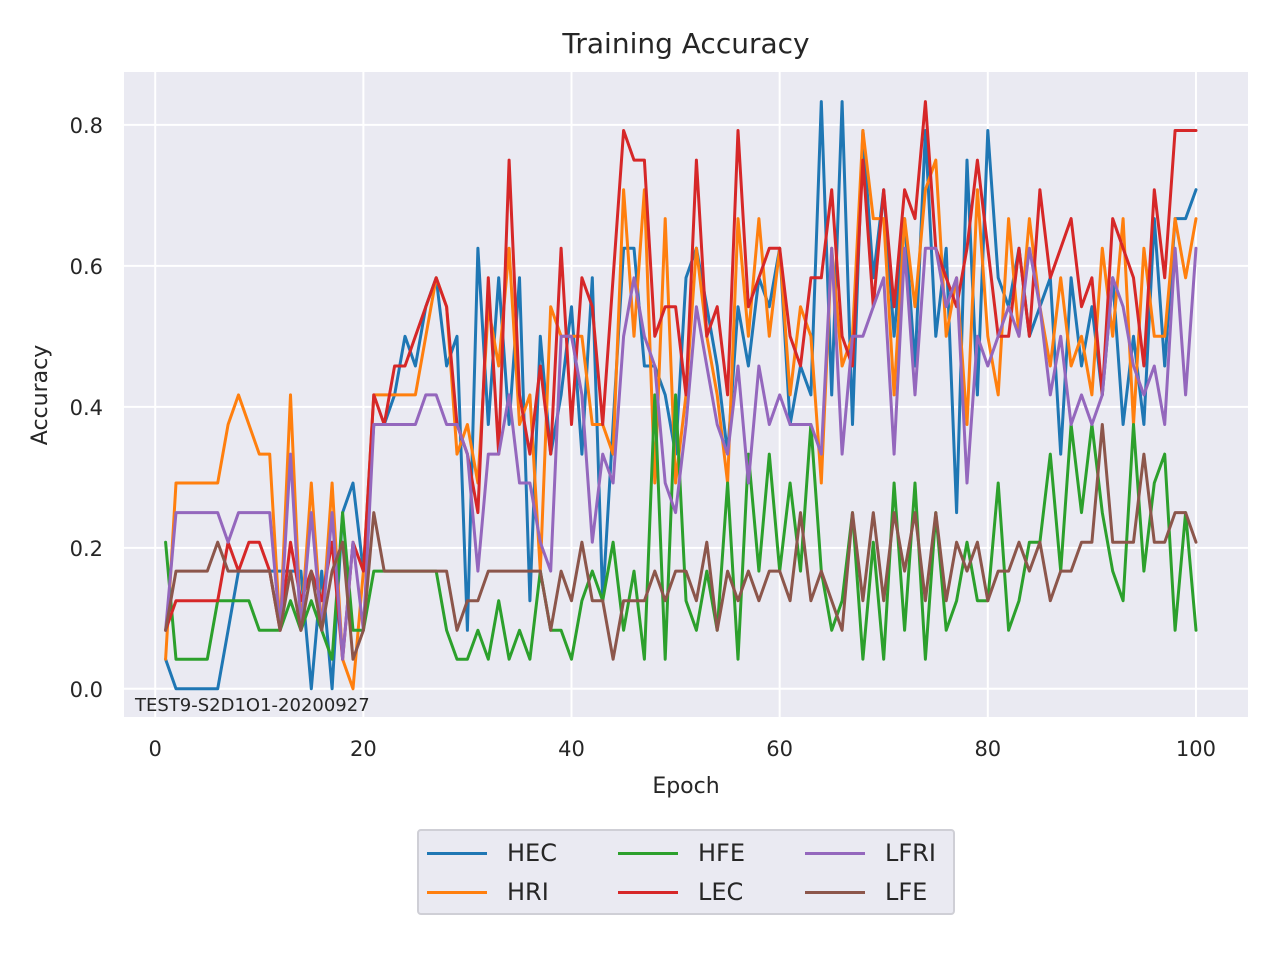  I want to click on y-tick-label: 0.8, so click(86, 126).